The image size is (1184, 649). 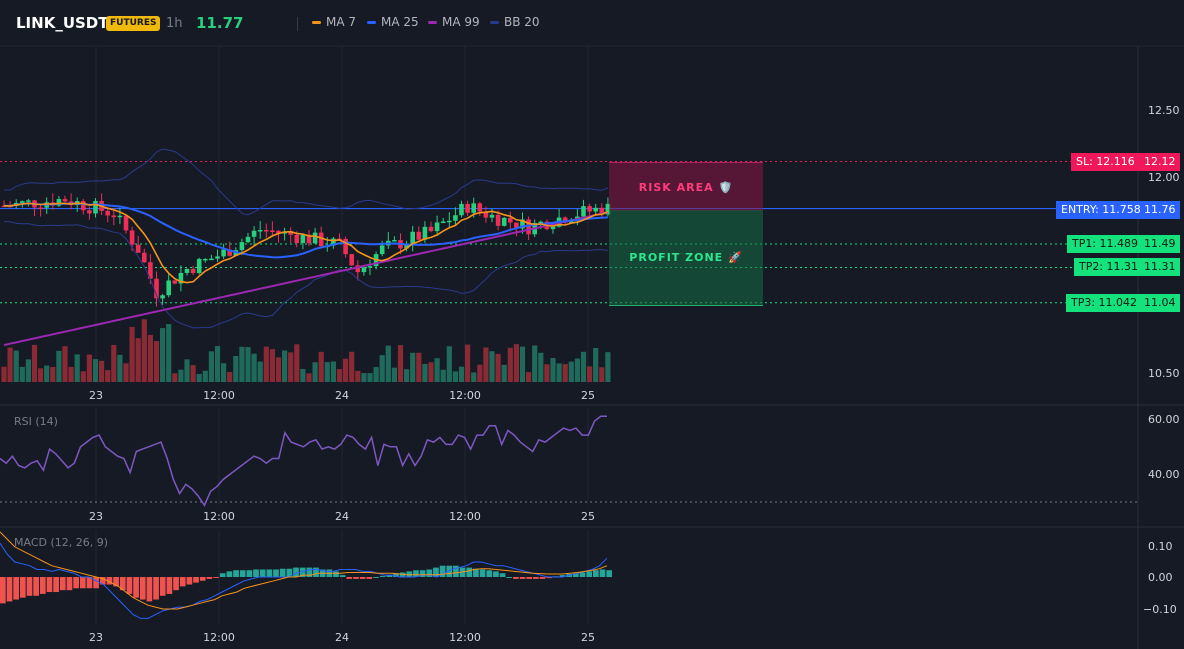 What do you see at coordinates (62, 23) in the screenshot?
I see `symbol-name: LINK_USDT` at bounding box center [62, 23].